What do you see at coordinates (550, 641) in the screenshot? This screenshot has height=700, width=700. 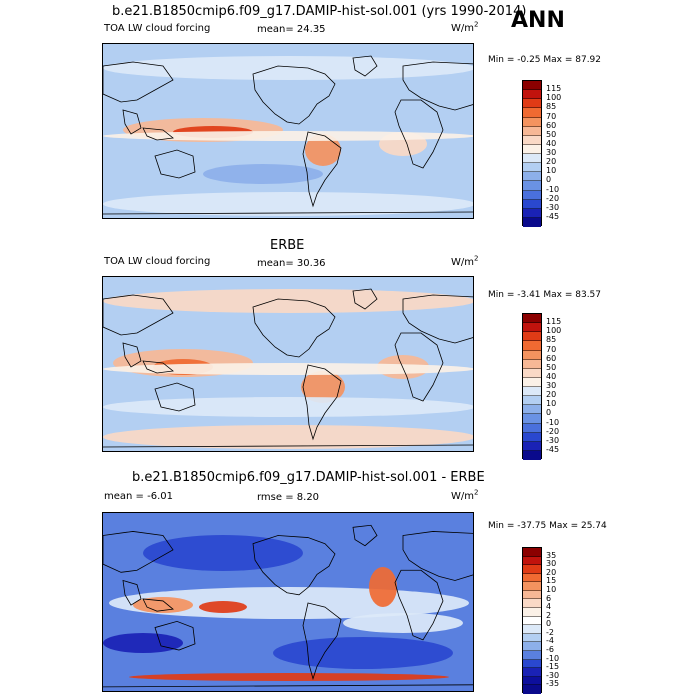 I see `colorbar-tick-label: -4` at bounding box center [550, 641].